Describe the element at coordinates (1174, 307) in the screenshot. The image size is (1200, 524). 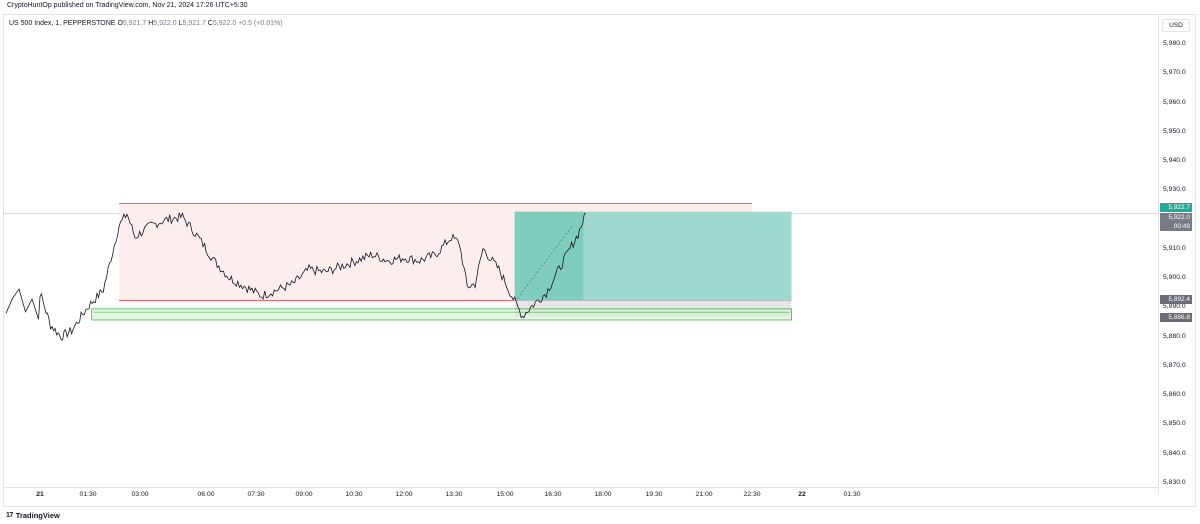
I see `price-tick-label: 5,890.0` at that location.